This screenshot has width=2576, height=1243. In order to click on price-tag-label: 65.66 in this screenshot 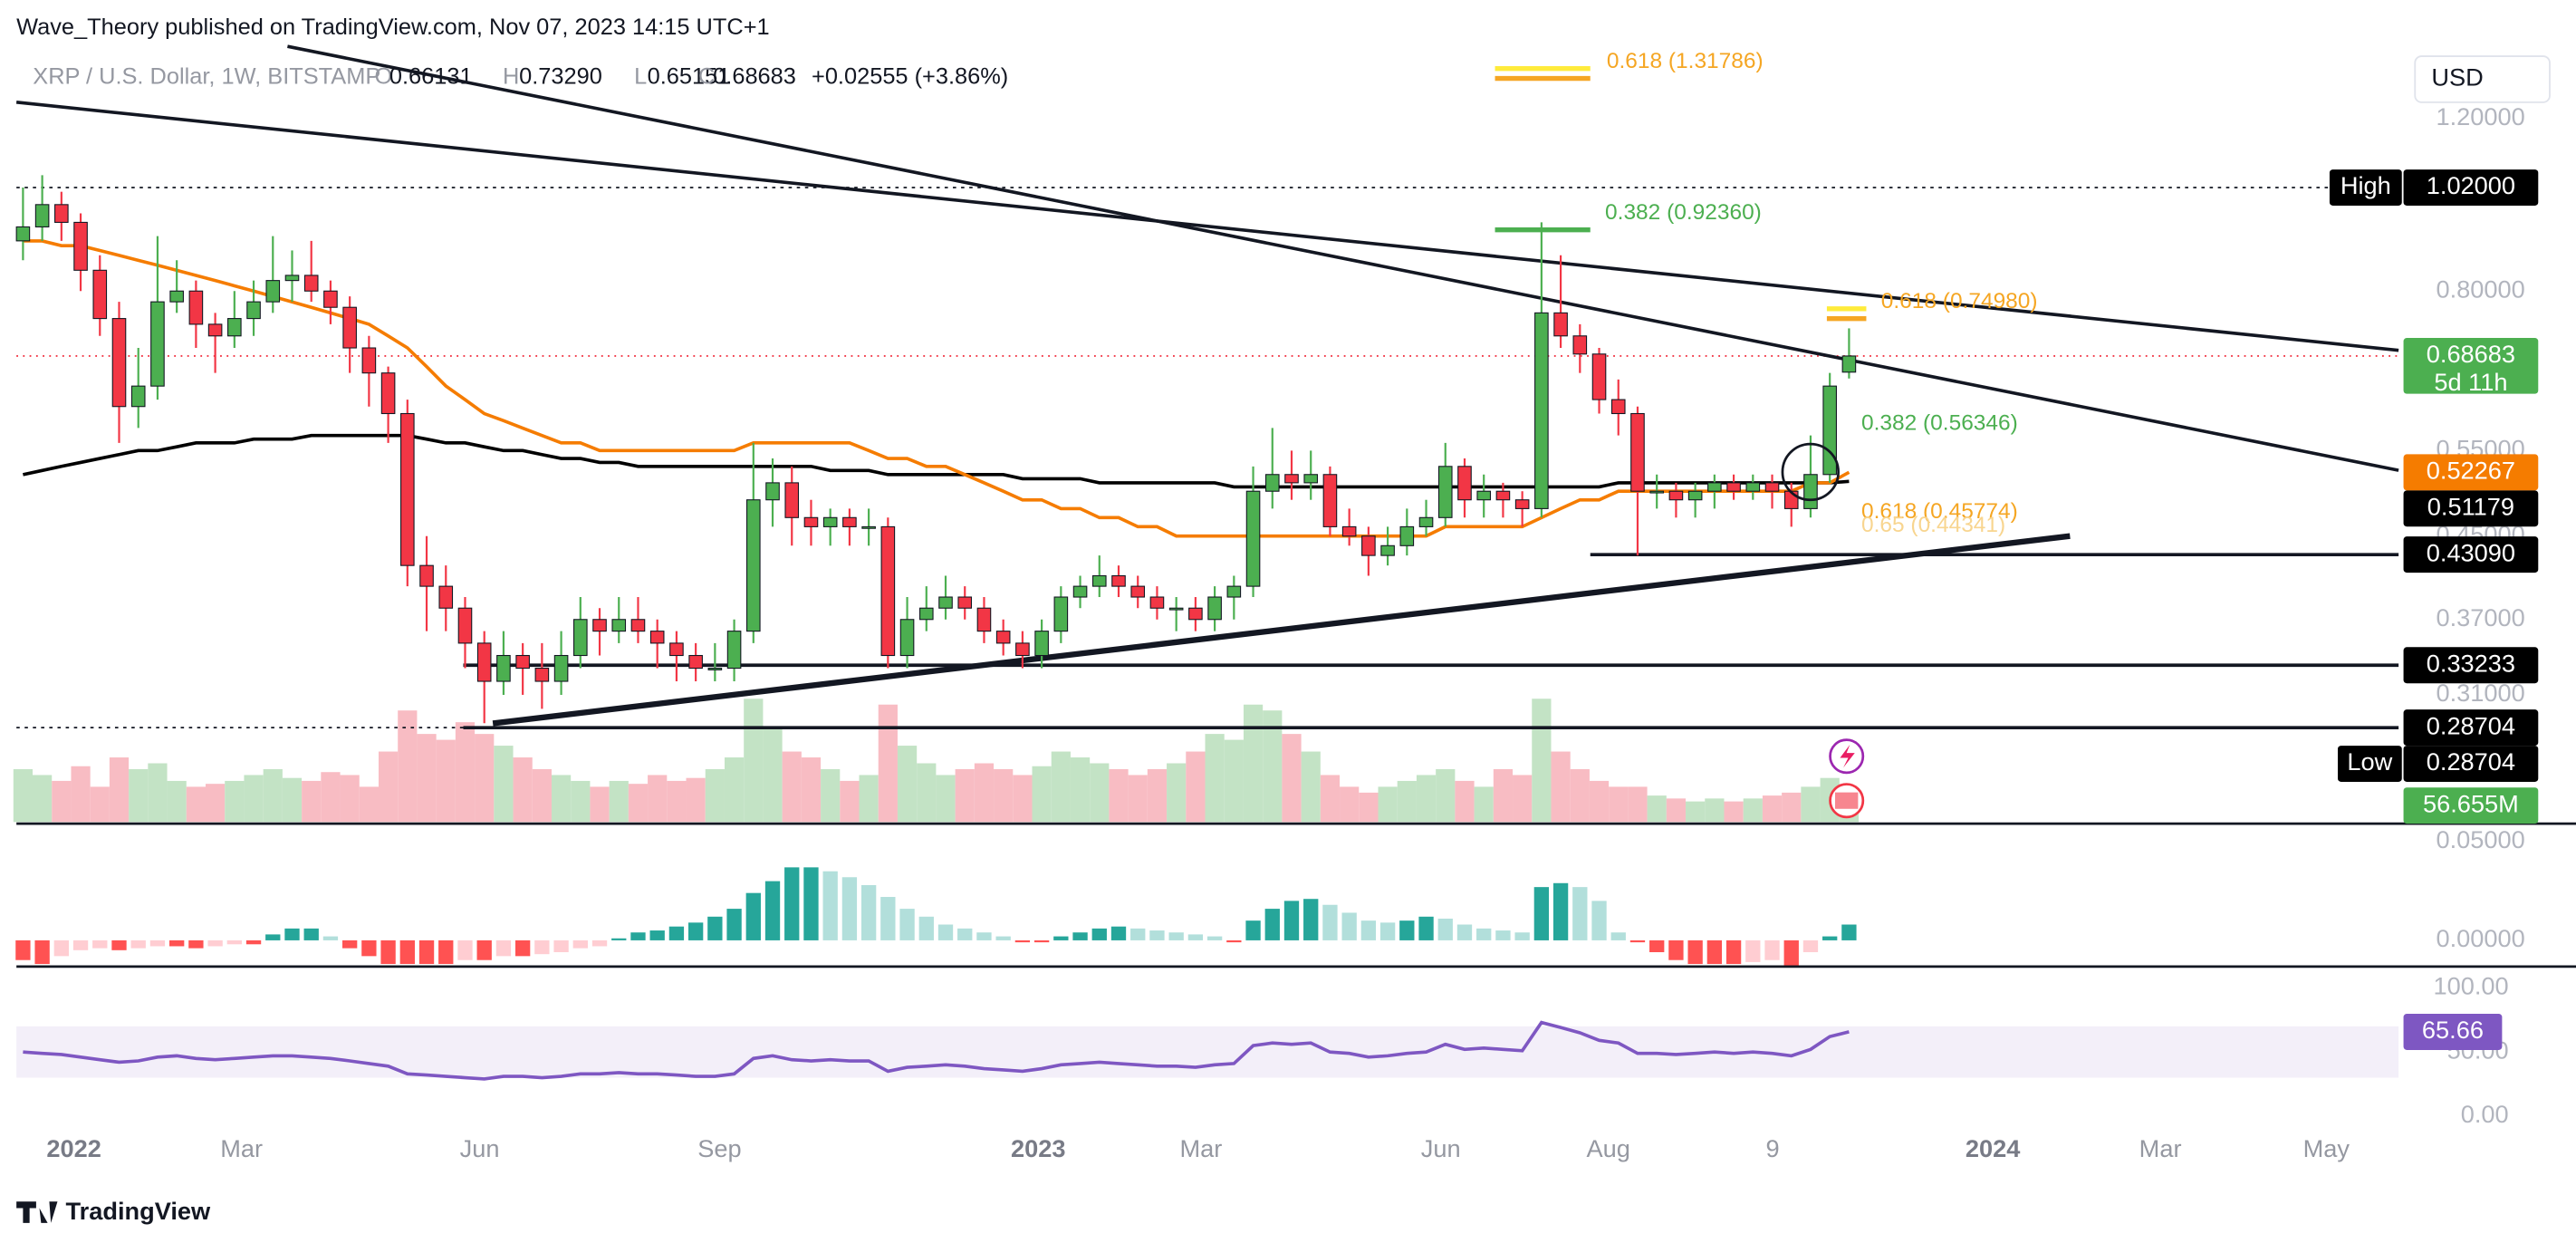, I will do `click(2453, 1030)`.